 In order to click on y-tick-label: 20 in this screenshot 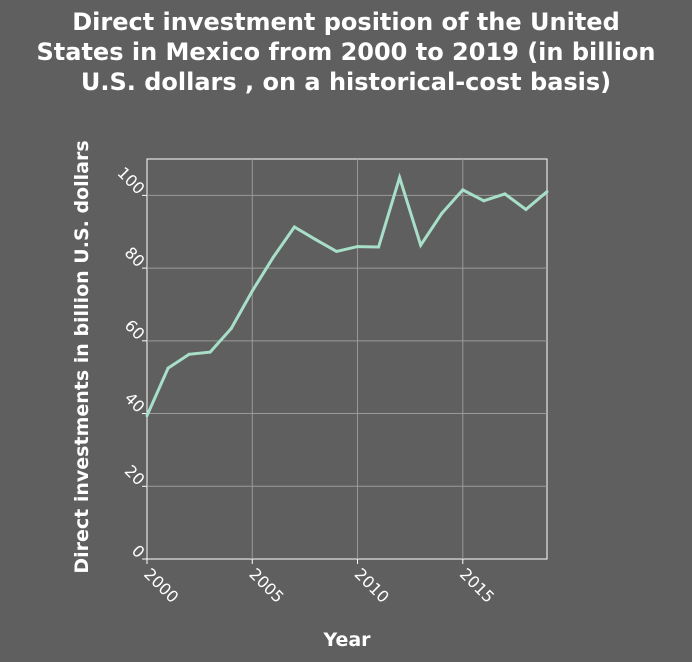, I will do `click(135, 475)`.